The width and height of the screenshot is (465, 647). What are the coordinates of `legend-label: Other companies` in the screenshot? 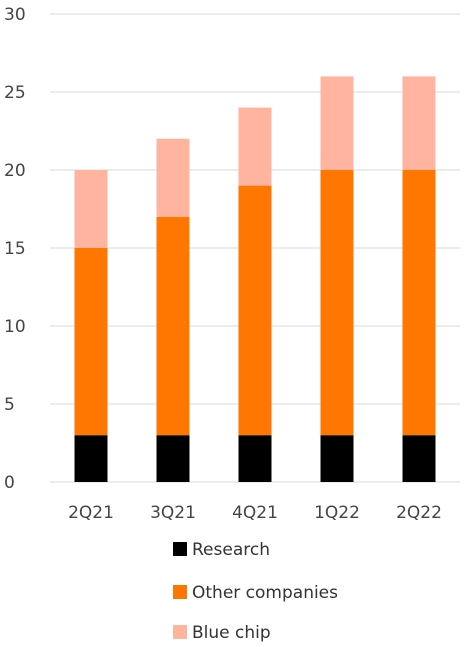 It's located at (265, 593).